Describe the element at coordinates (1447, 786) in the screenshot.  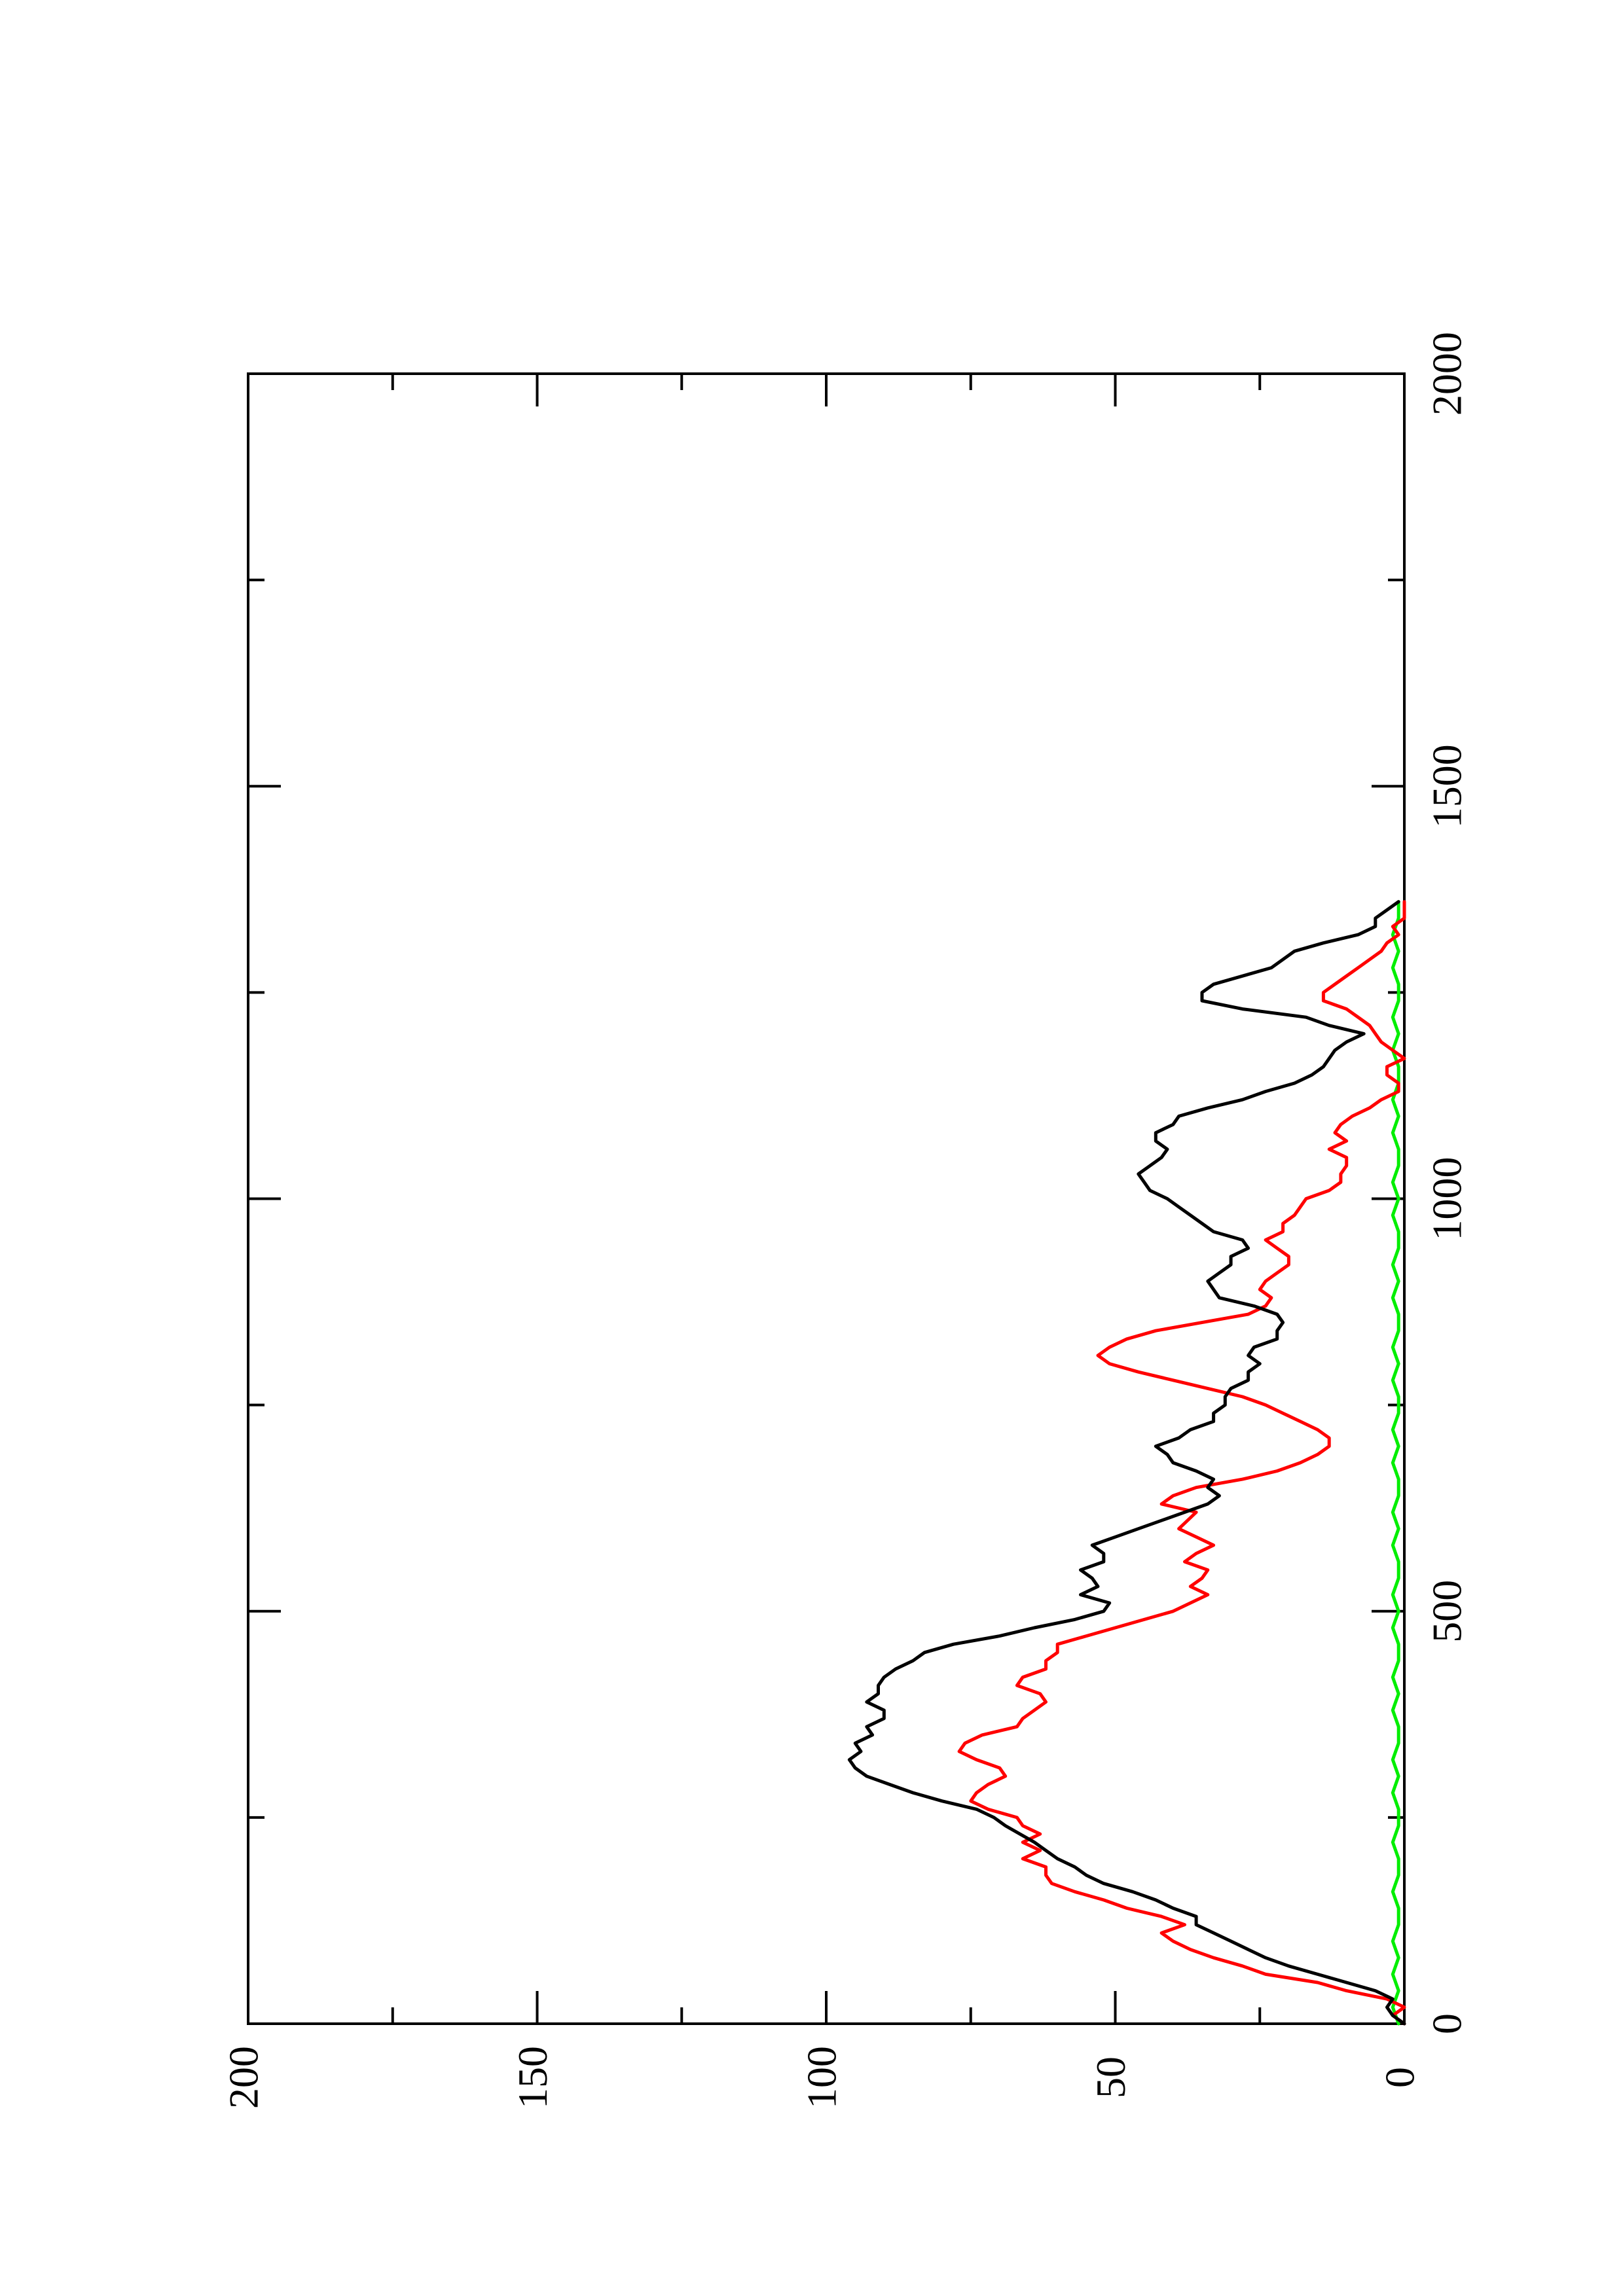
I see `x-tick-label: 1500` at that location.